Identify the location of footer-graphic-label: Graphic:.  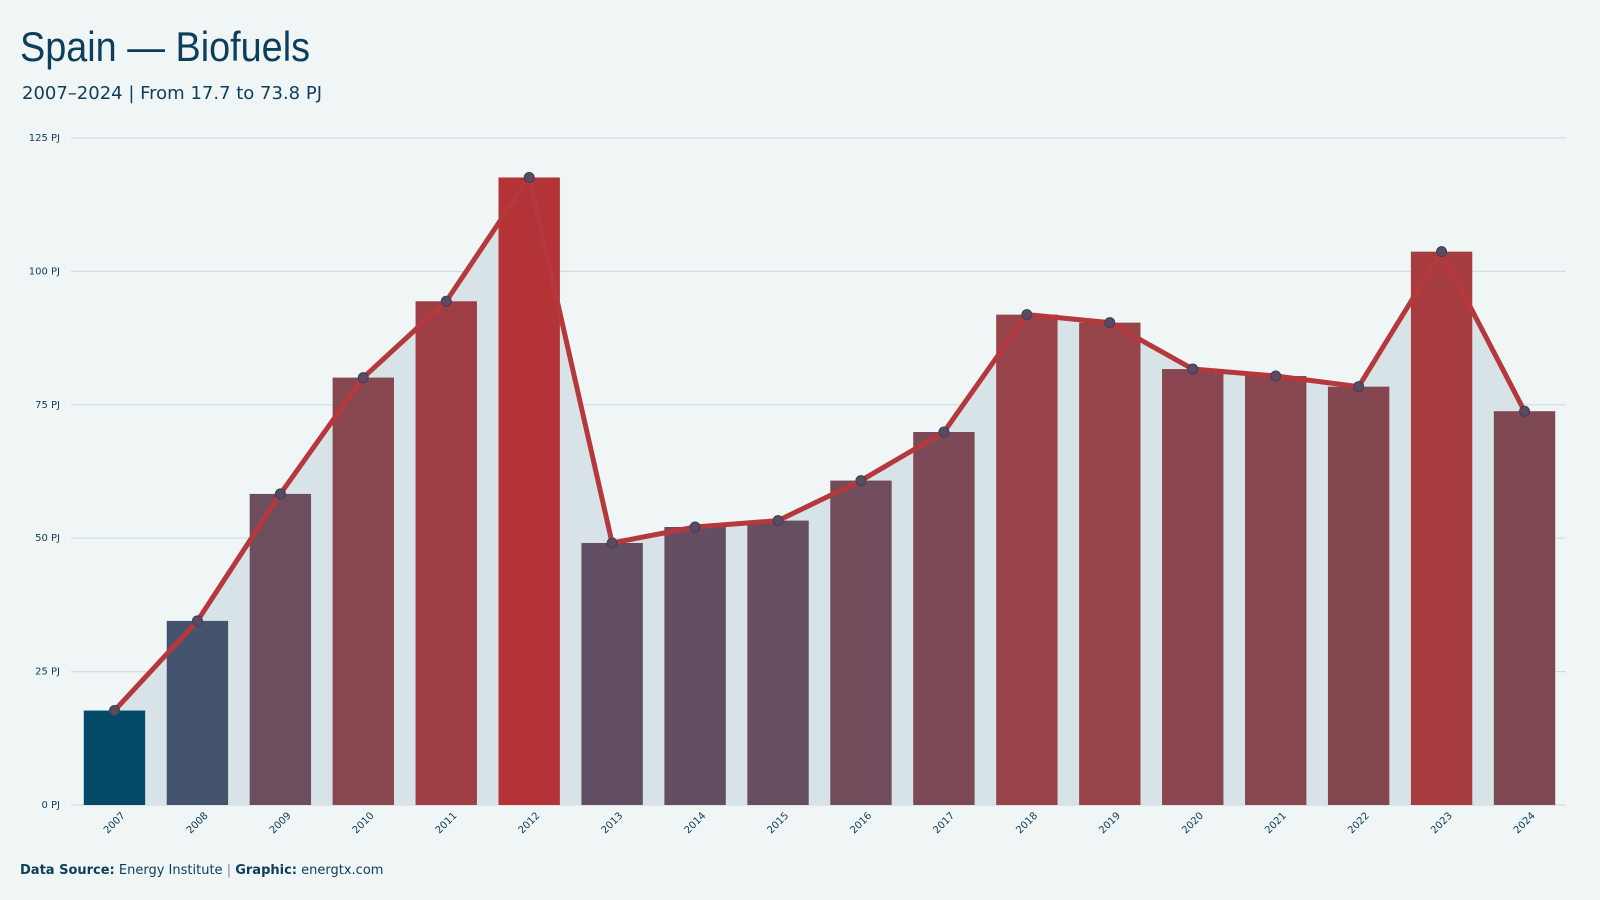
(266, 870).